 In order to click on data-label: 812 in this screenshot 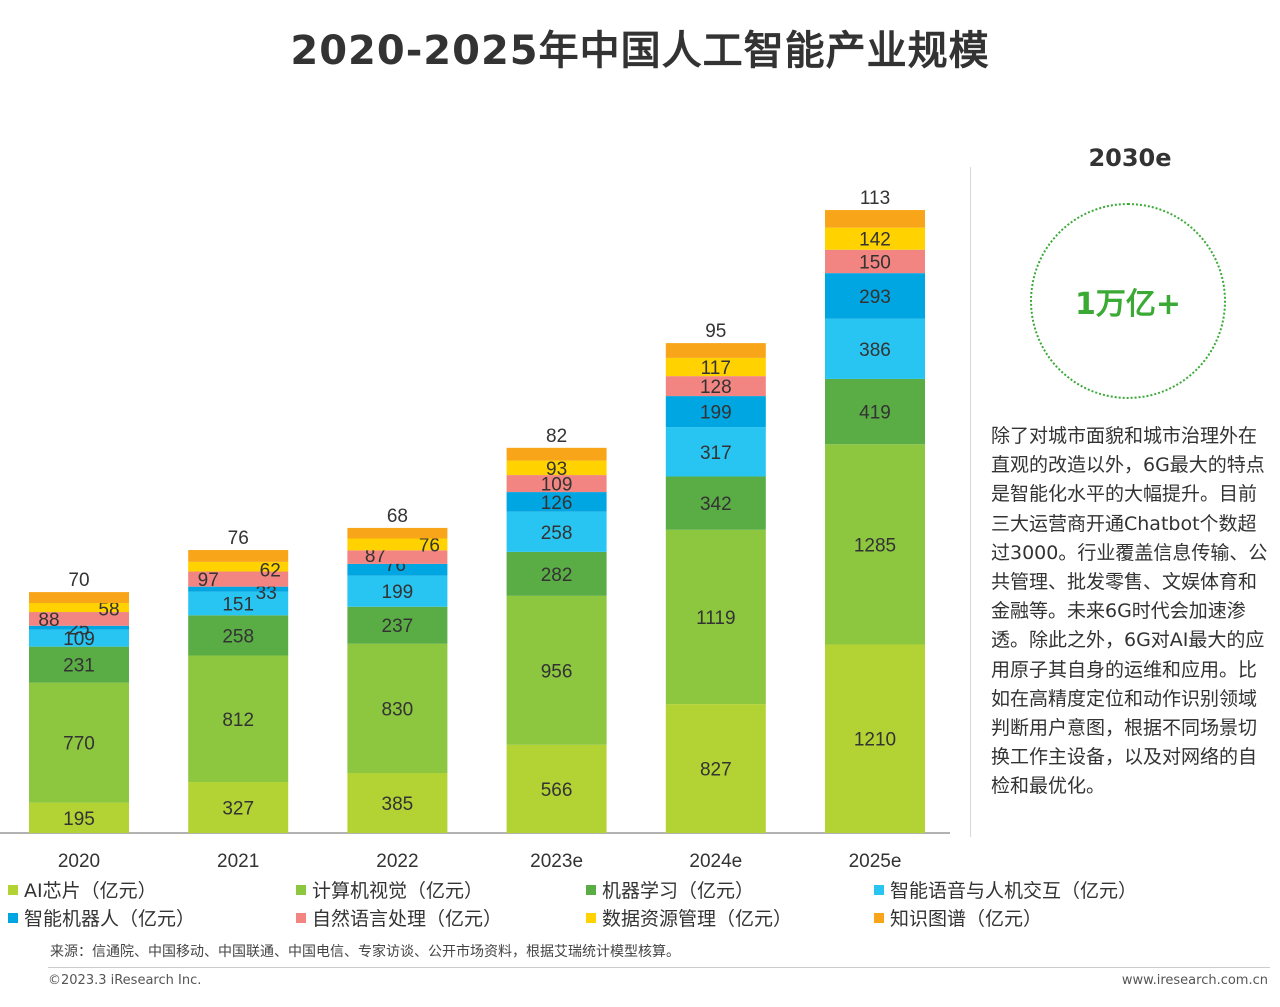, I will do `click(238, 720)`.